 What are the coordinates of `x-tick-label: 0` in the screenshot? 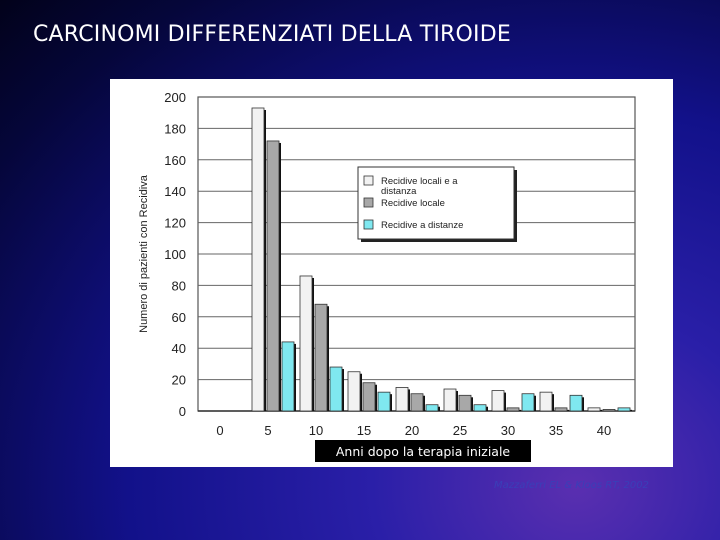 It's located at (219, 430).